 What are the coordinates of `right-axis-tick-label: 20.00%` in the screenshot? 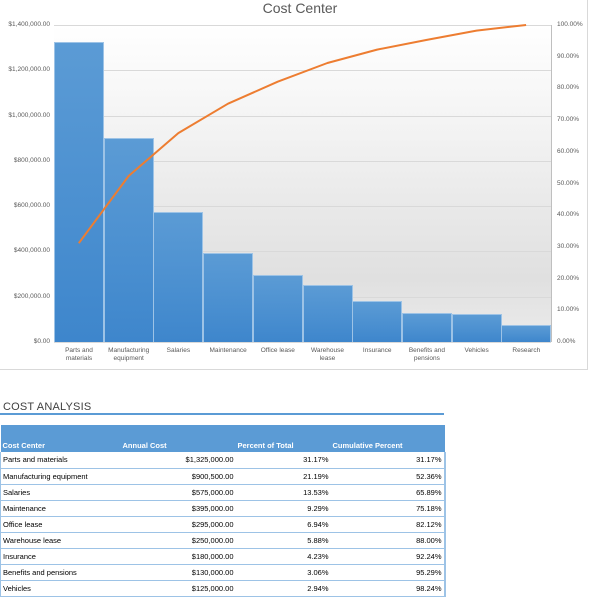 It's located at (568, 278).